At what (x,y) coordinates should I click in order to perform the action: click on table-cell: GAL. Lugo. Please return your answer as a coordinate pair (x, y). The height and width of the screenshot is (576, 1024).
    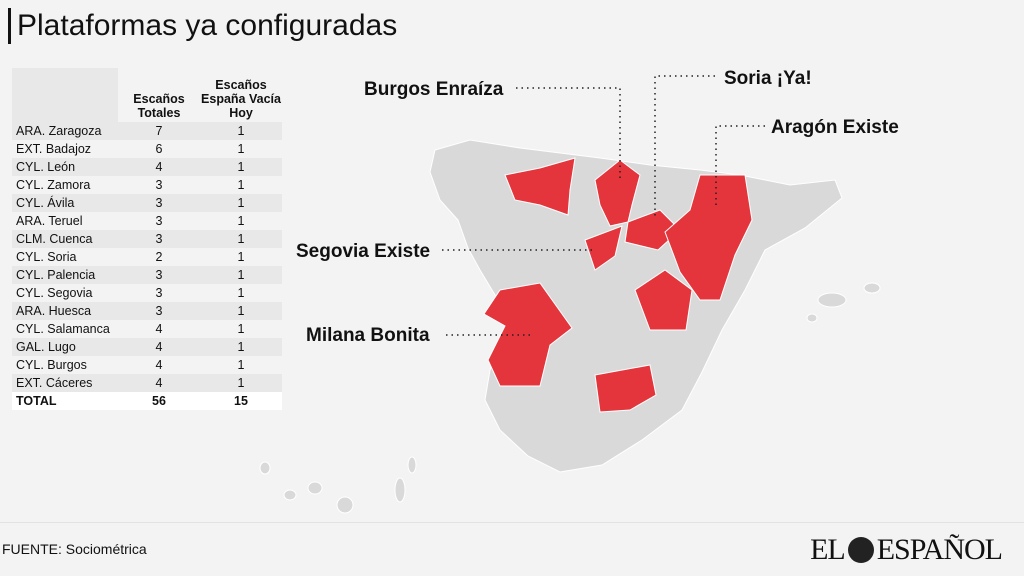
    Looking at the image, I should click on (46, 347).